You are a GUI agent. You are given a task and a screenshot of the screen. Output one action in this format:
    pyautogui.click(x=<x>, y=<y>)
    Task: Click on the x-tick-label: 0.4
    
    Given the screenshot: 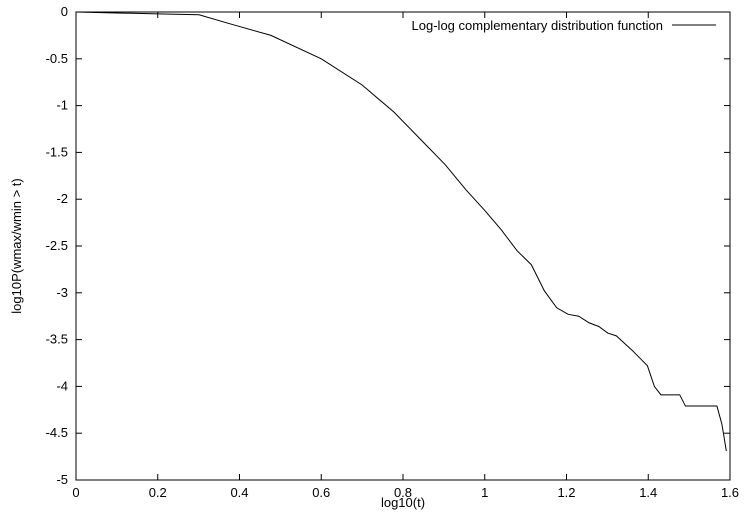 What is the action you would take?
    pyautogui.click(x=239, y=492)
    